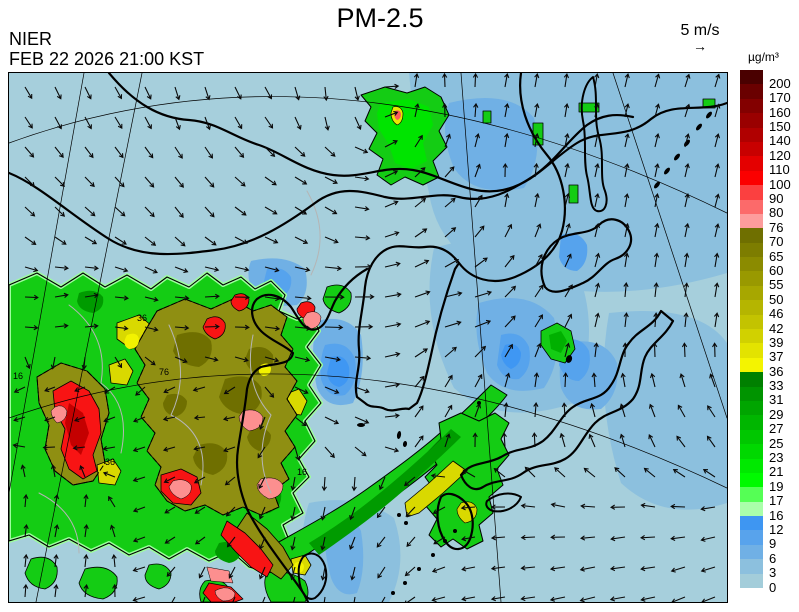  Describe the element at coordinates (776, 299) in the screenshot. I see `legend-tick-label: 50` at that location.